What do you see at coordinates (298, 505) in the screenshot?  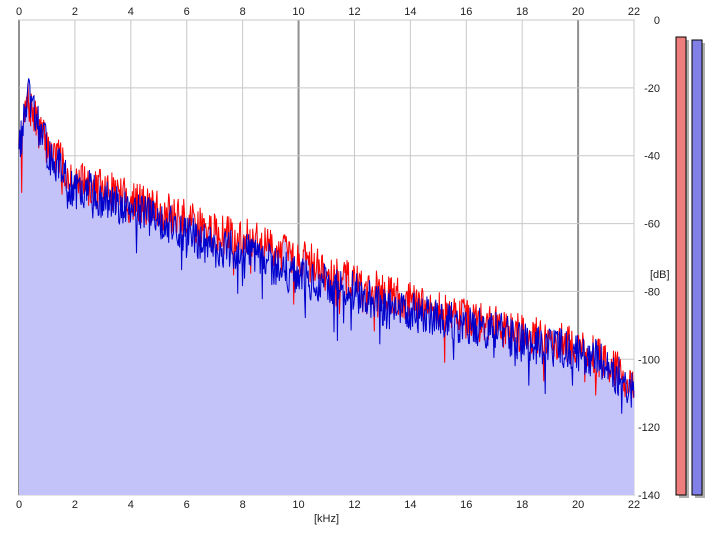 I see `x-tick-label-bottom: 10` at bounding box center [298, 505].